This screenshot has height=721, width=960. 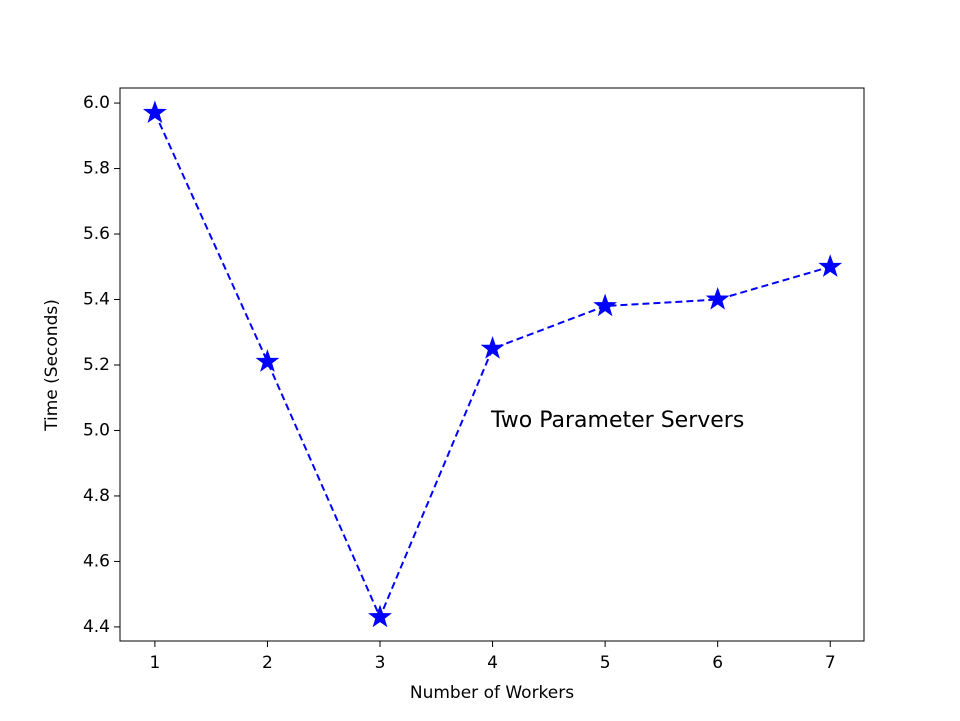 What do you see at coordinates (96, 300) in the screenshot?
I see `y-tick-label: 5.4` at bounding box center [96, 300].